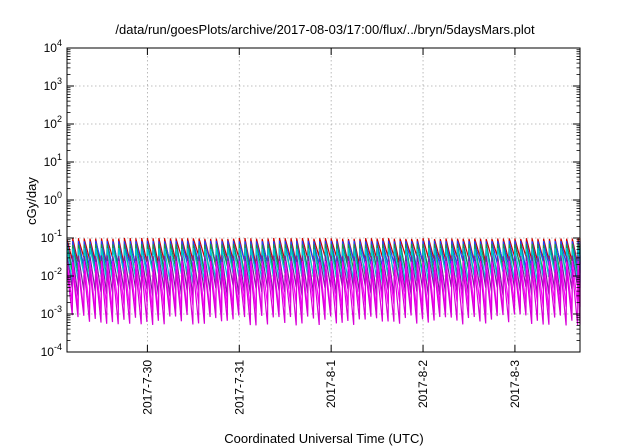  Describe the element at coordinates (331, 384) in the screenshot. I see `x-tick-label: 2017-8-1` at that location.